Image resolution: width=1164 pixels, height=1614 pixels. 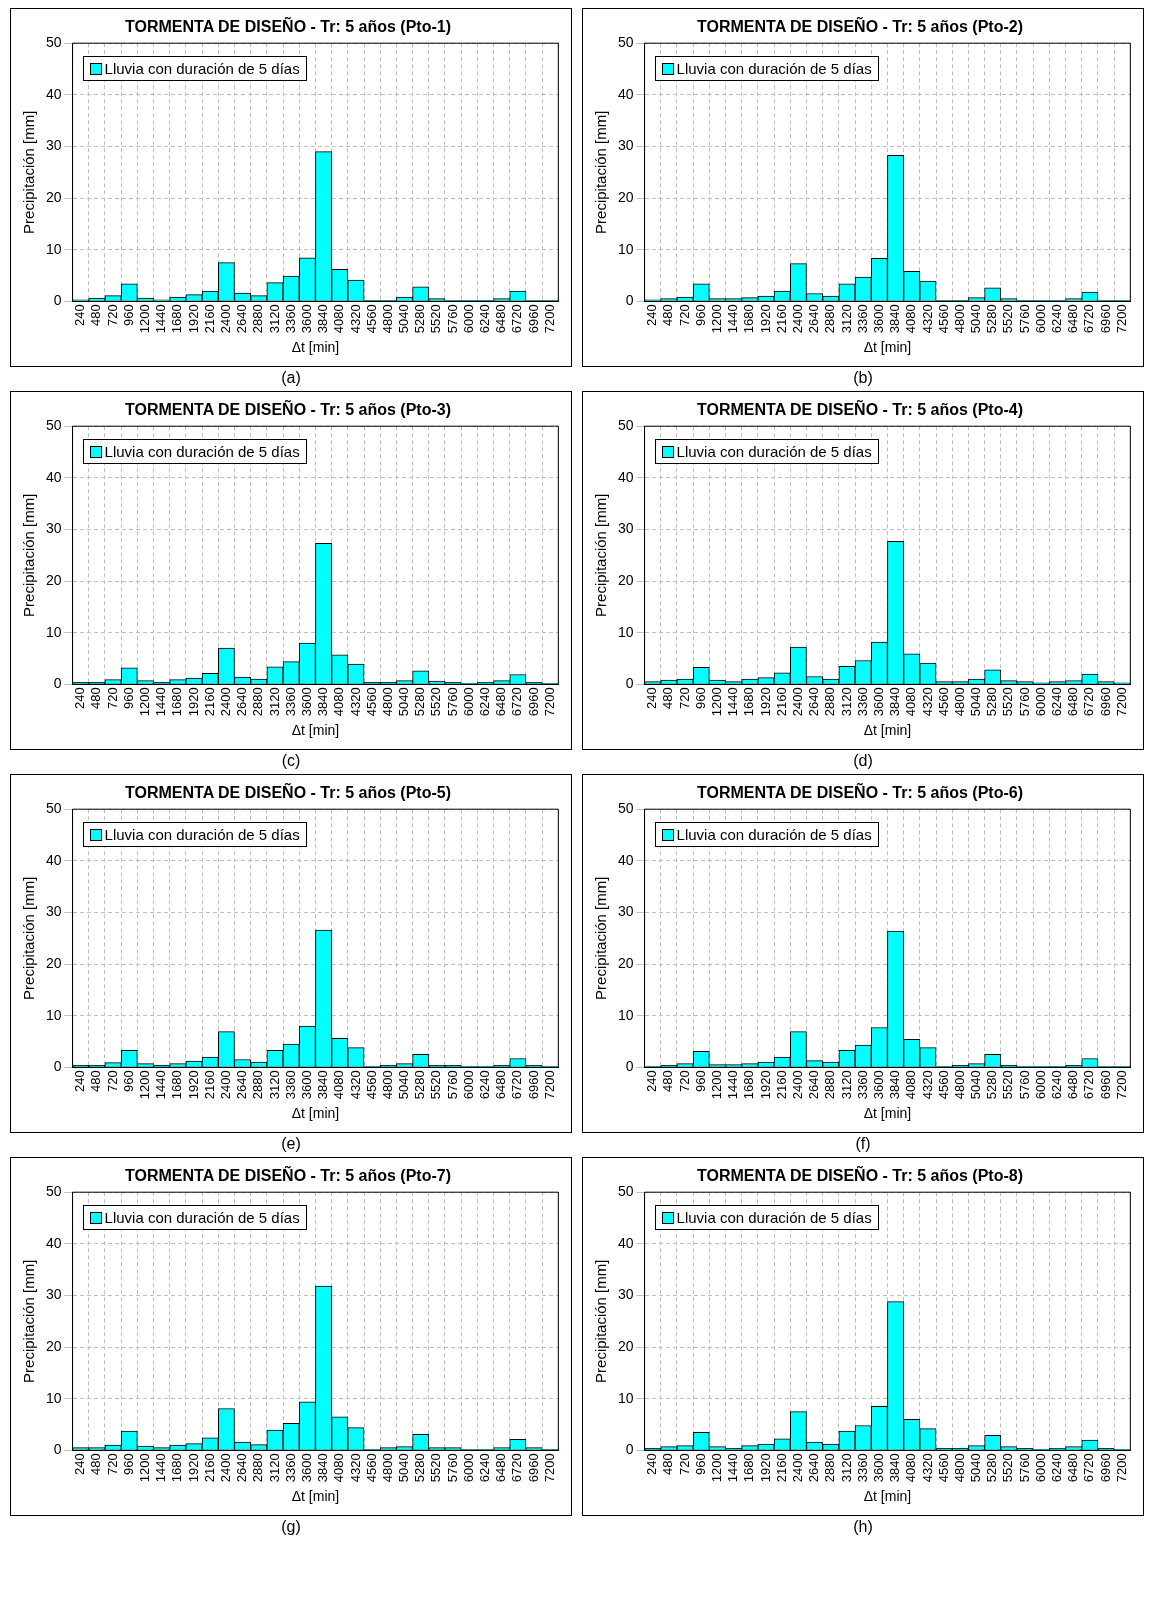 What do you see at coordinates (943, 1085) in the screenshot?
I see `x-tick-label: 4560` at bounding box center [943, 1085].